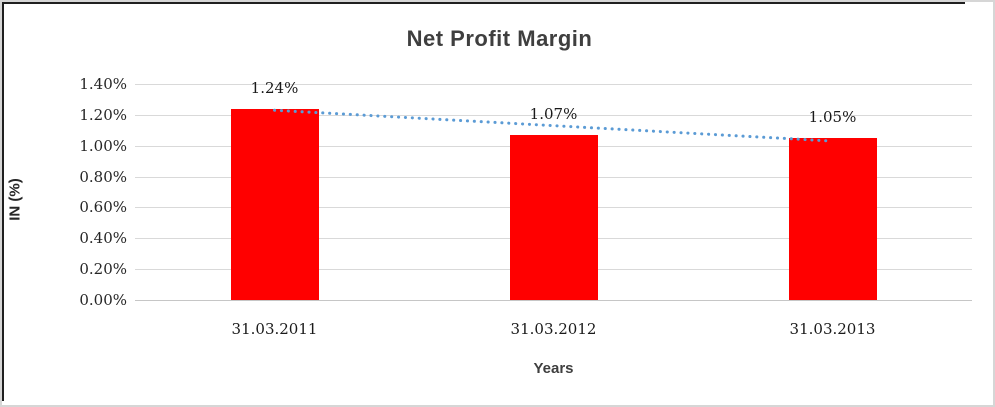  Describe the element at coordinates (832, 329) in the screenshot. I see `category-label: 31.03.2013` at that location.